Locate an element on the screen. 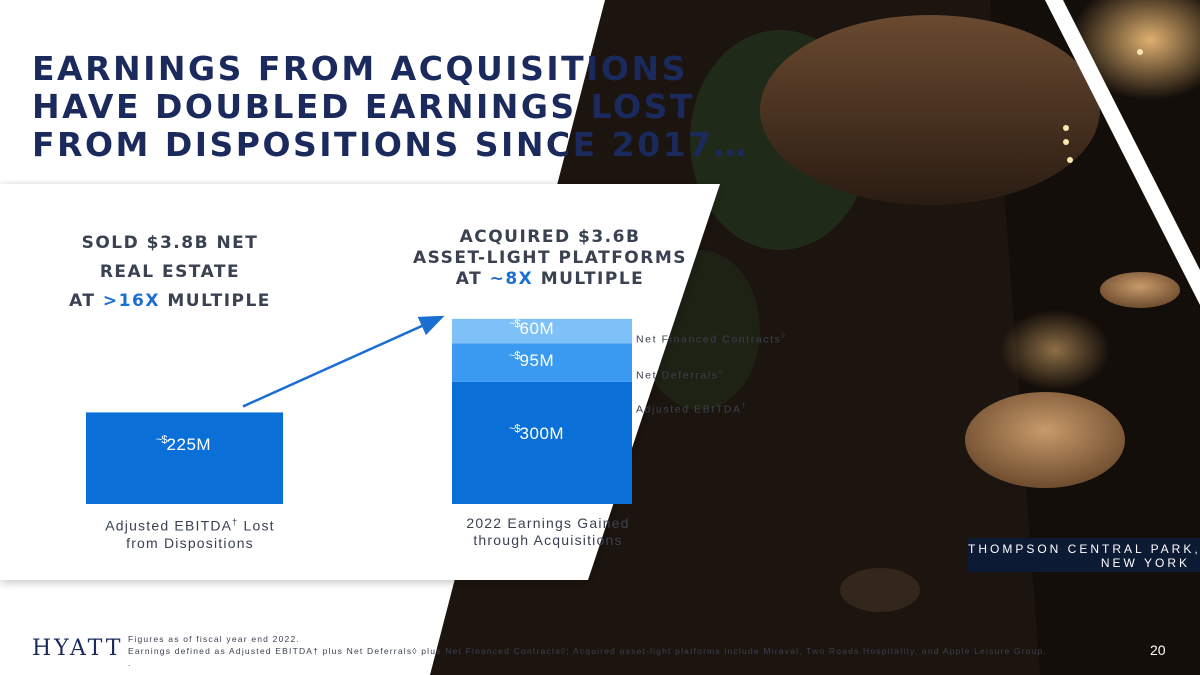 The width and height of the screenshot is (1200, 675). right-title-at: AT is located at coordinates (472, 279).